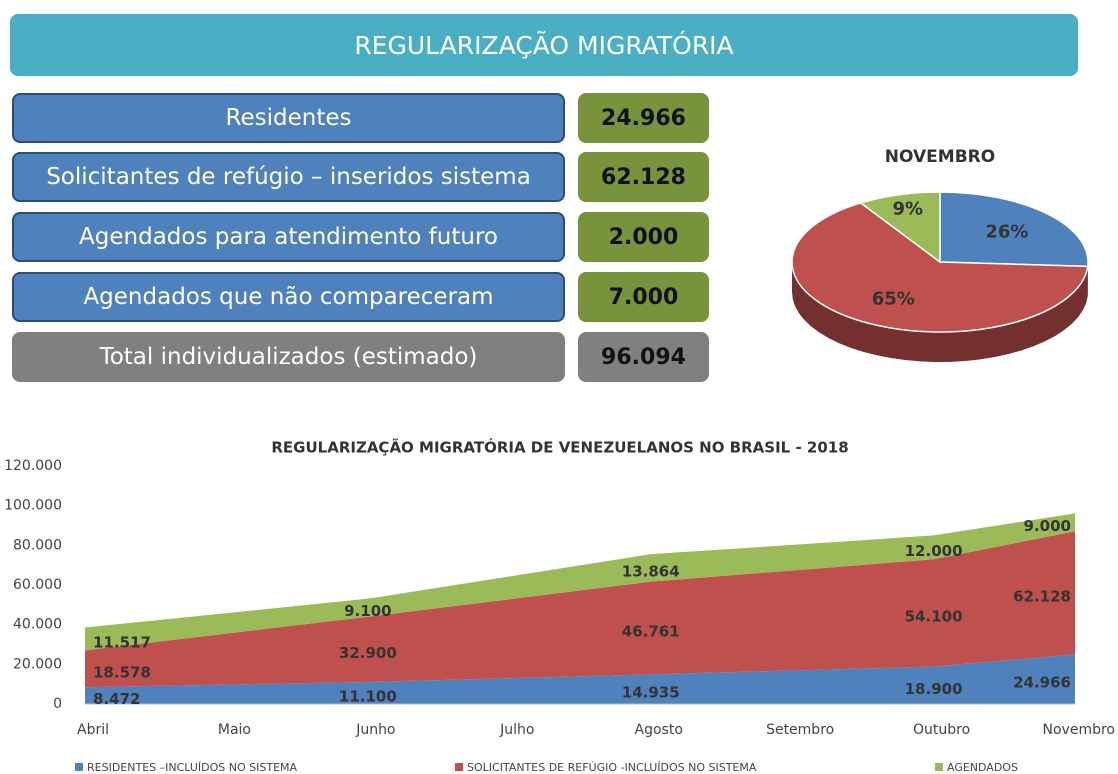 The height and width of the screenshot is (774, 1118). What do you see at coordinates (367, 611) in the screenshot?
I see `data-label: 9.100` at bounding box center [367, 611].